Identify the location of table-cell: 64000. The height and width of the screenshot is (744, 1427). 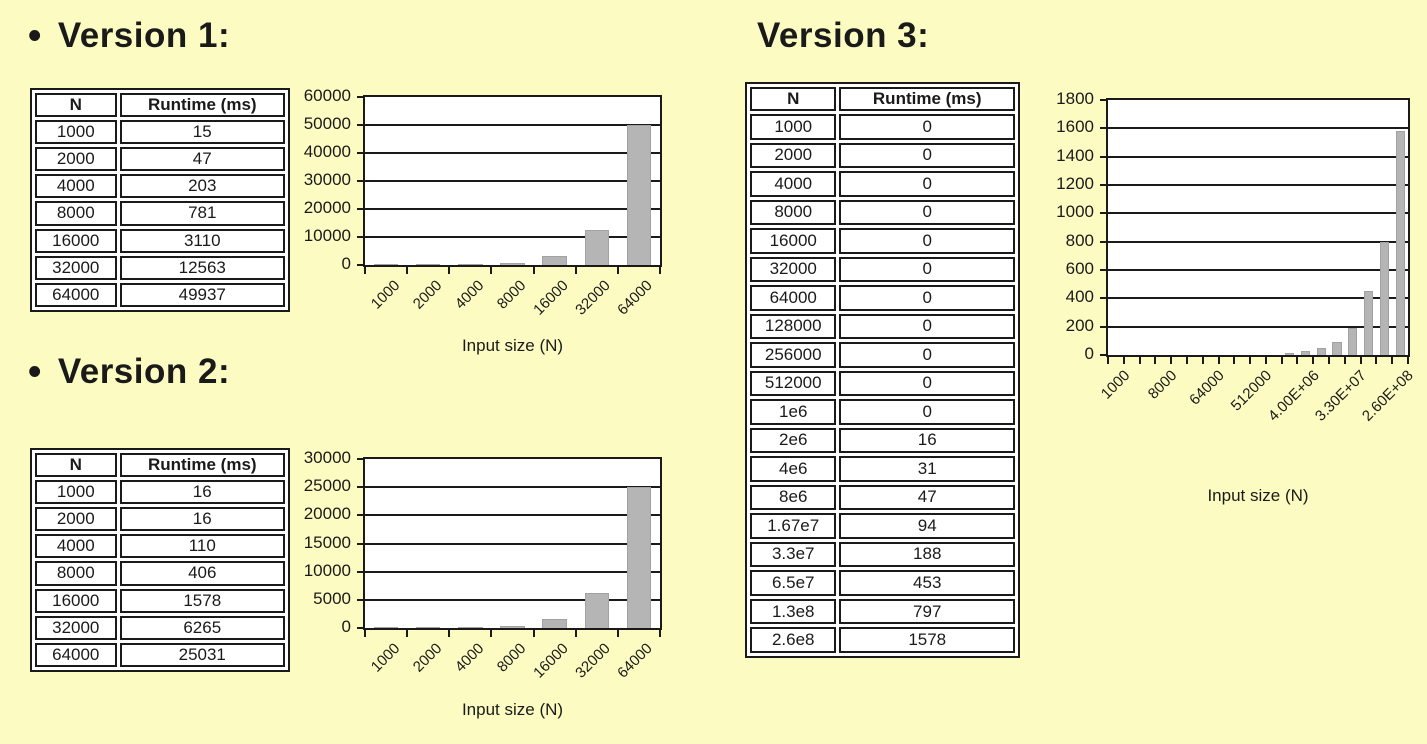
(76, 654).